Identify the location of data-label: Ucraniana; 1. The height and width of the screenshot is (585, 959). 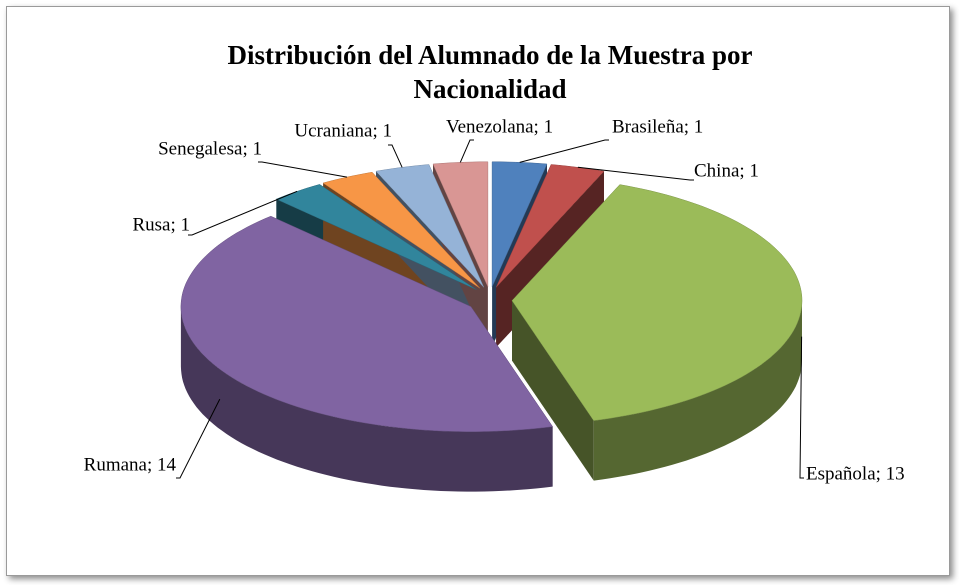
(343, 130).